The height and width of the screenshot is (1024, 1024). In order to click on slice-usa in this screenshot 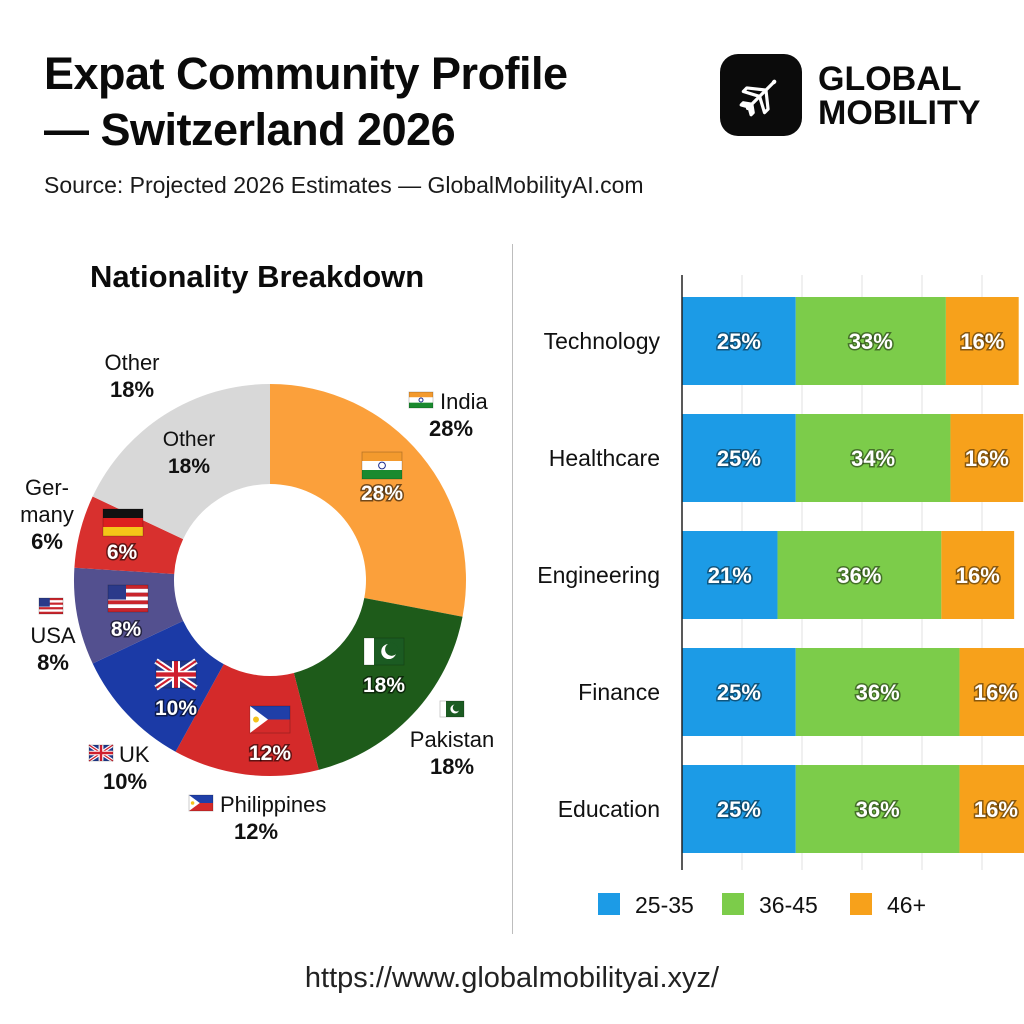, I will do `click(128, 615)`.